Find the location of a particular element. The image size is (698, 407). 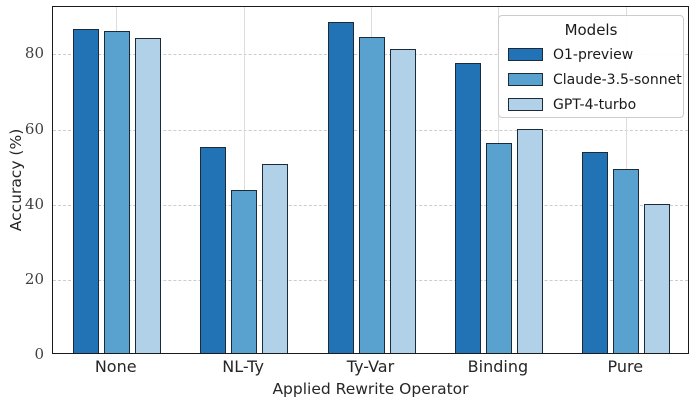

bar-o1-preview-ty-var is located at coordinates (340, 187).